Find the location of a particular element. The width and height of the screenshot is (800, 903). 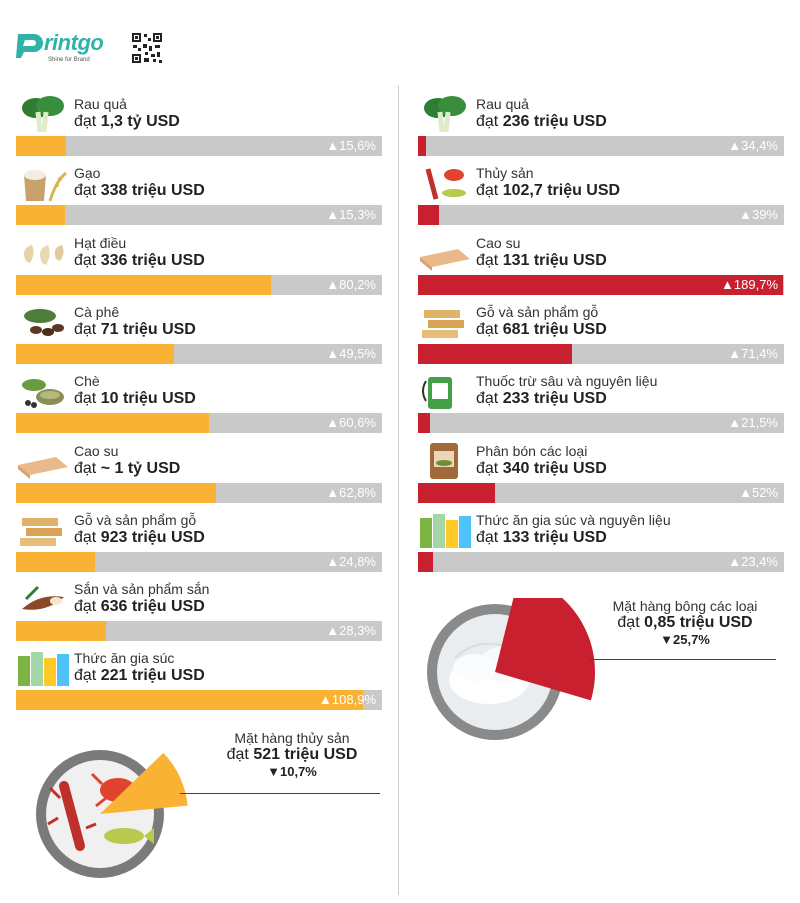

fertilizer-icon is located at coordinates (445, 461).